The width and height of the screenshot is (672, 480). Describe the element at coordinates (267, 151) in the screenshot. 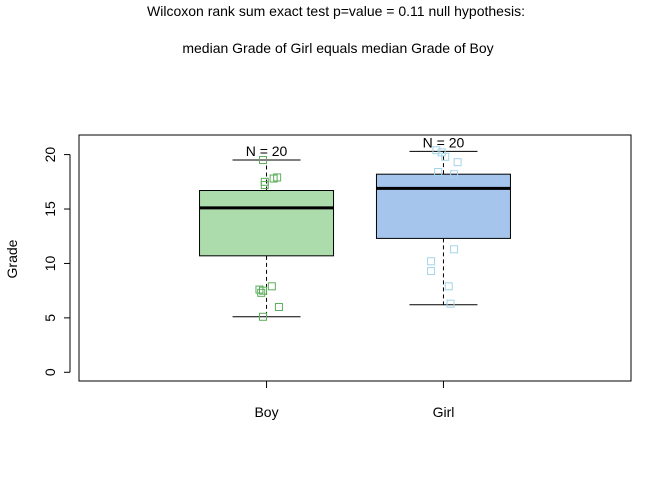

I see `n-label-boy: N = 20` at that location.